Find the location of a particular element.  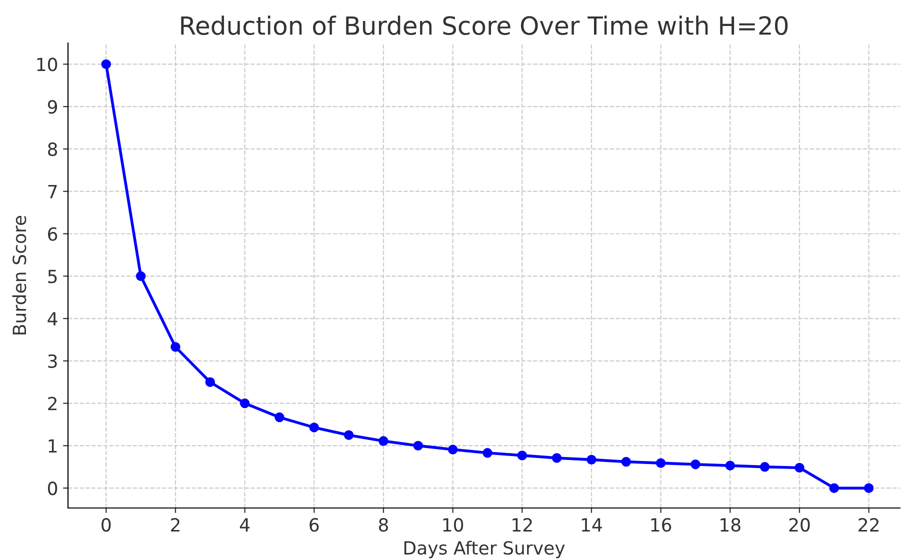

y-tick-label: 2 is located at coordinates (52, 403).